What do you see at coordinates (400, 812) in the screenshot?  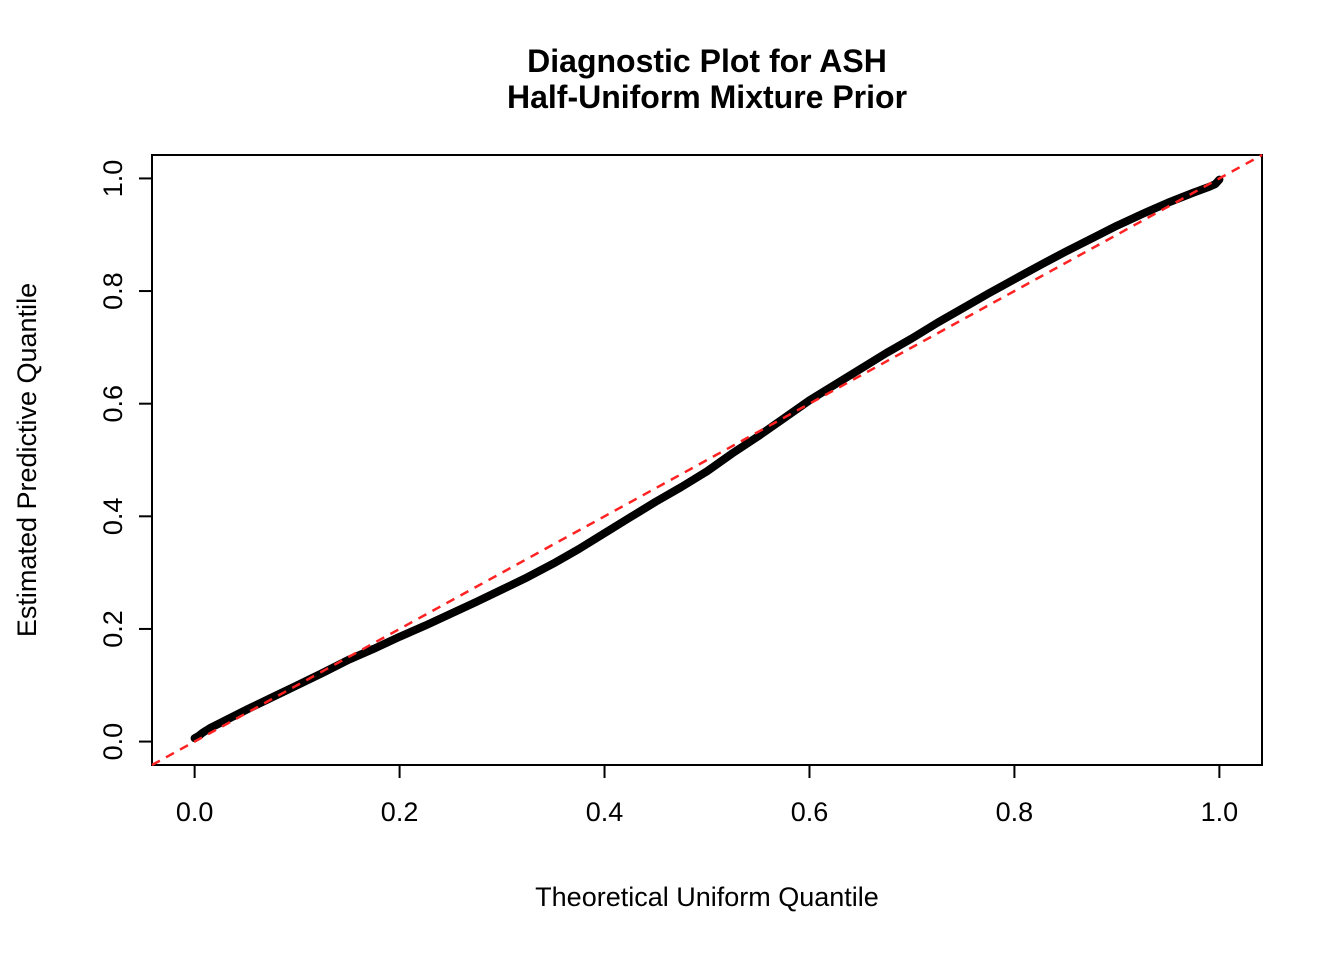 I see `x-tick-label: 0.2` at bounding box center [400, 812].